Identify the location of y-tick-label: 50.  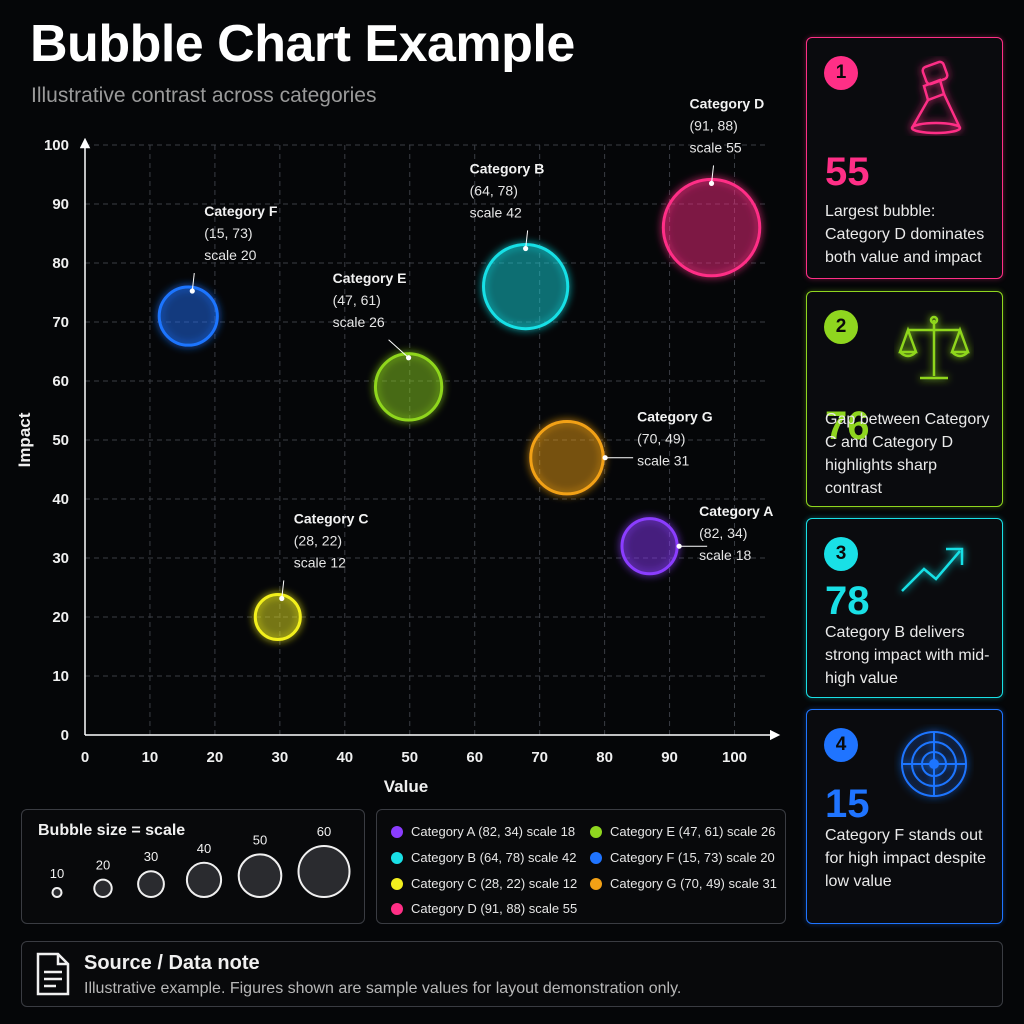
(60, 440).